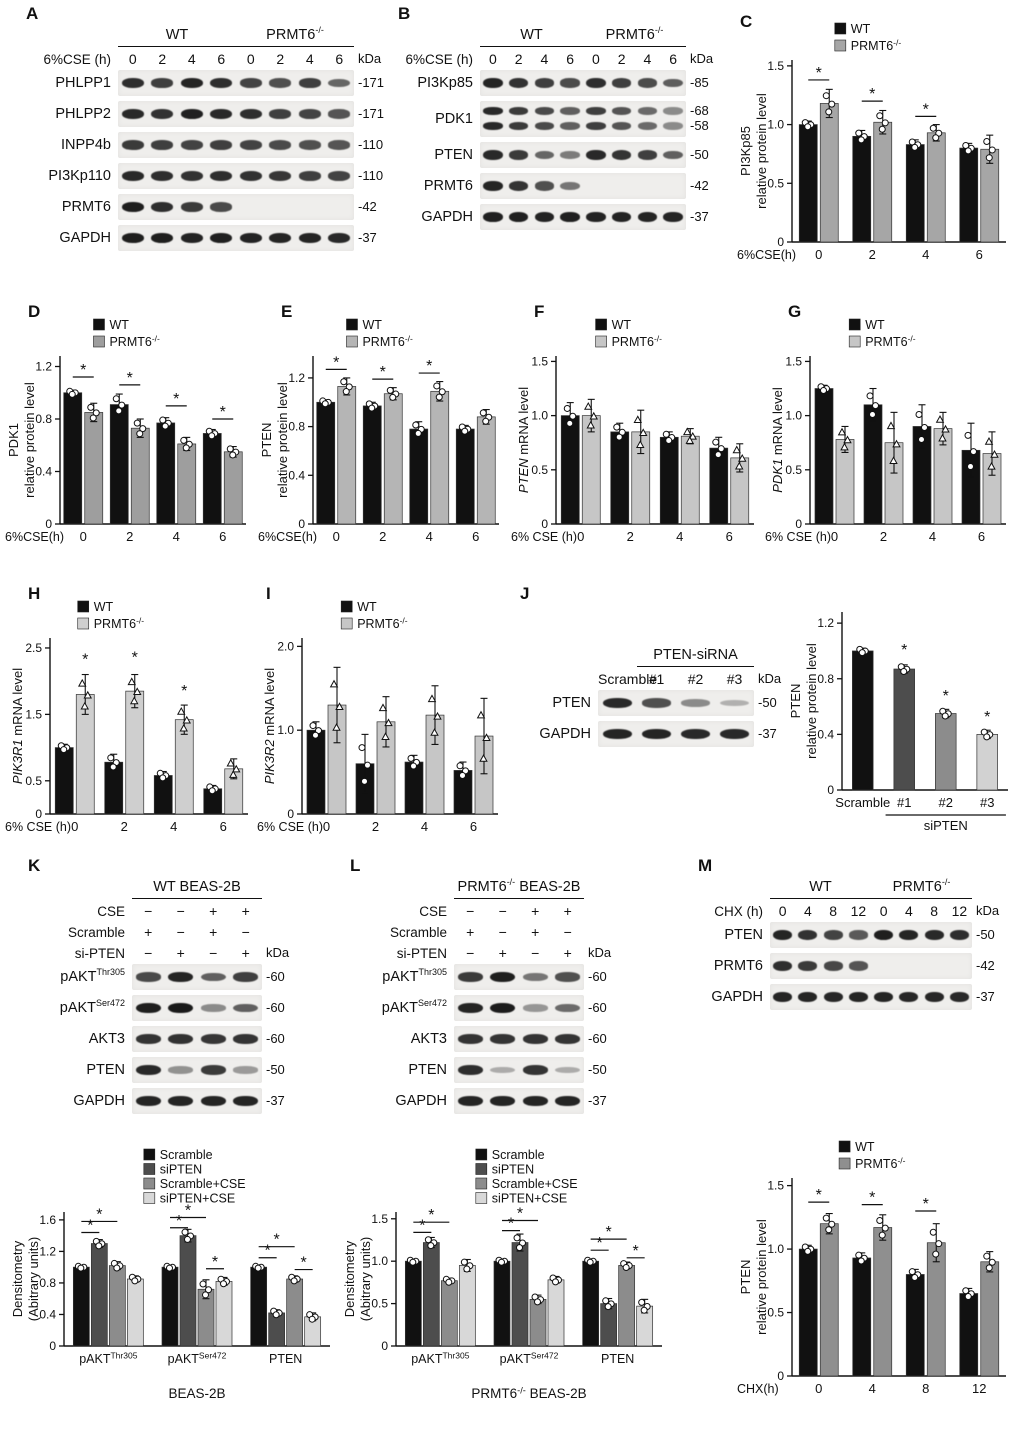  I want to click on svg-text: Scramble, so click(862, 802).